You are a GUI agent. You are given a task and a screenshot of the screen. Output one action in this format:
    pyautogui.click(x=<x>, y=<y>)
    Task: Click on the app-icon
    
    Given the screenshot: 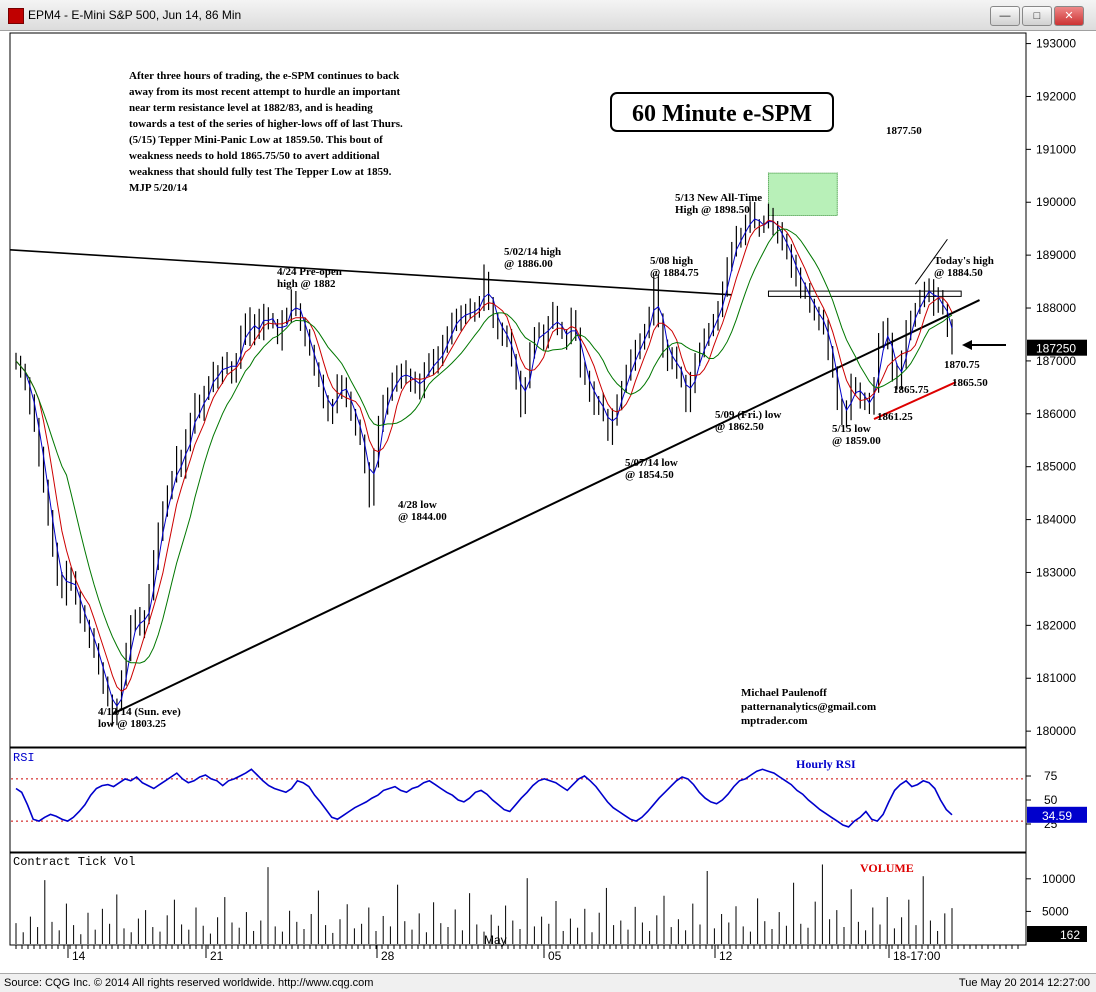 What is the action you would take?
    pyautogui.click(x=16, y=16)
    